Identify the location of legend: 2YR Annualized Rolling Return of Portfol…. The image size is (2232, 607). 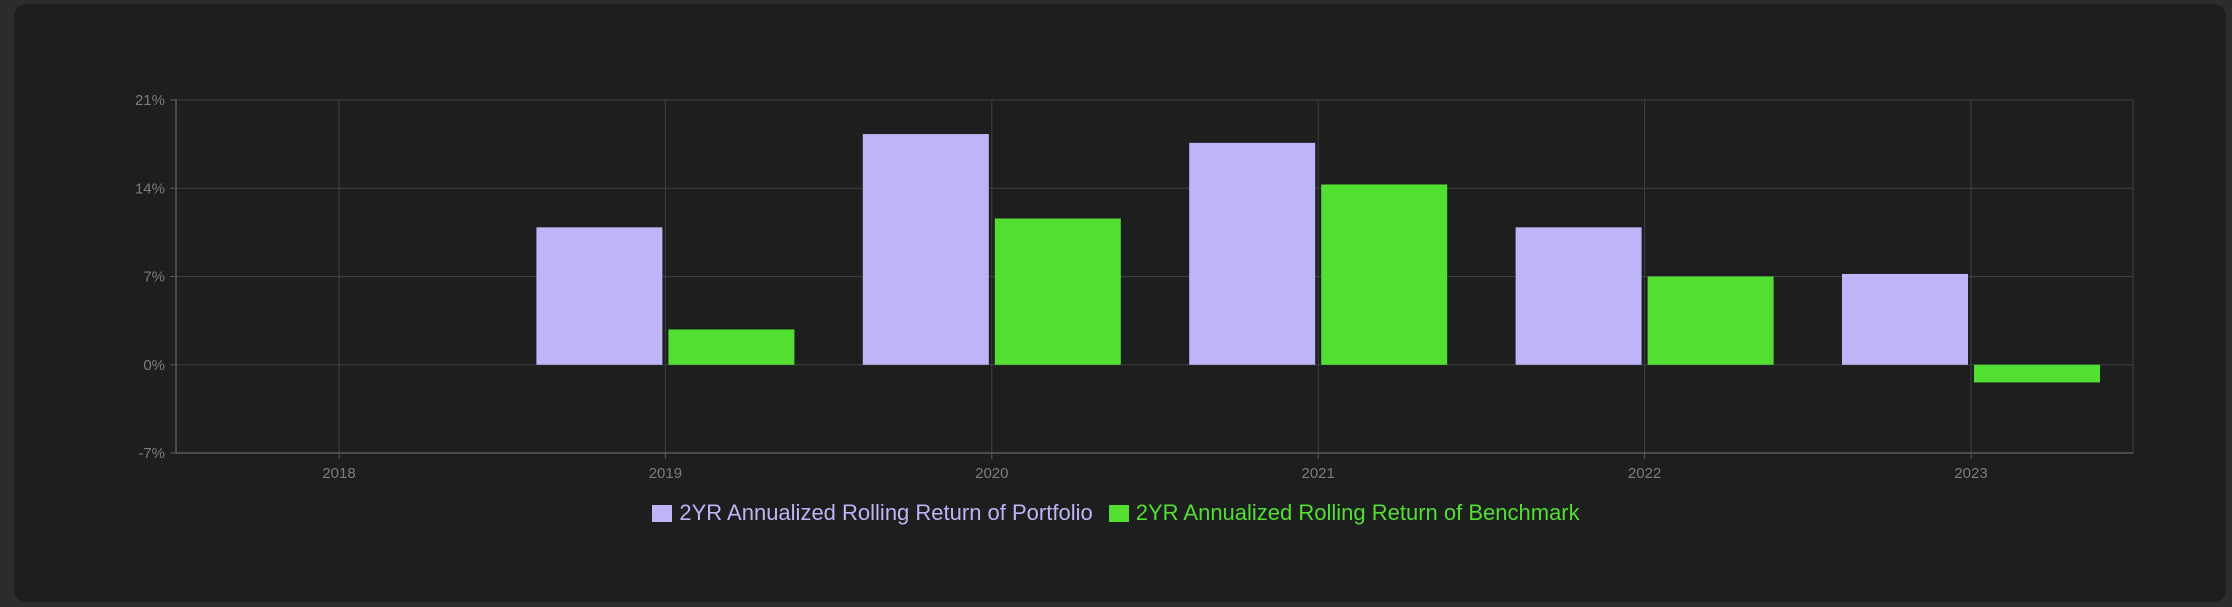
(1116, 513).